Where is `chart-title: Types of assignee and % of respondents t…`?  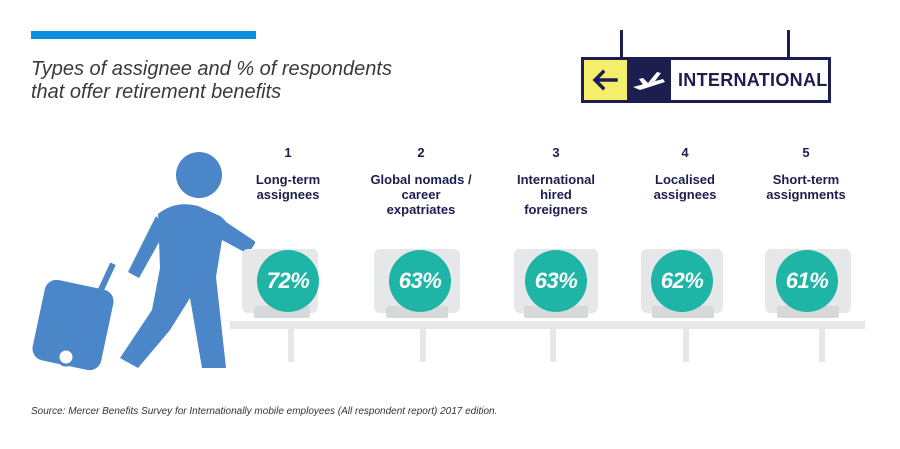 chart-title: Types of assignee and % of respondents t… is located at coordinates (231, 81).